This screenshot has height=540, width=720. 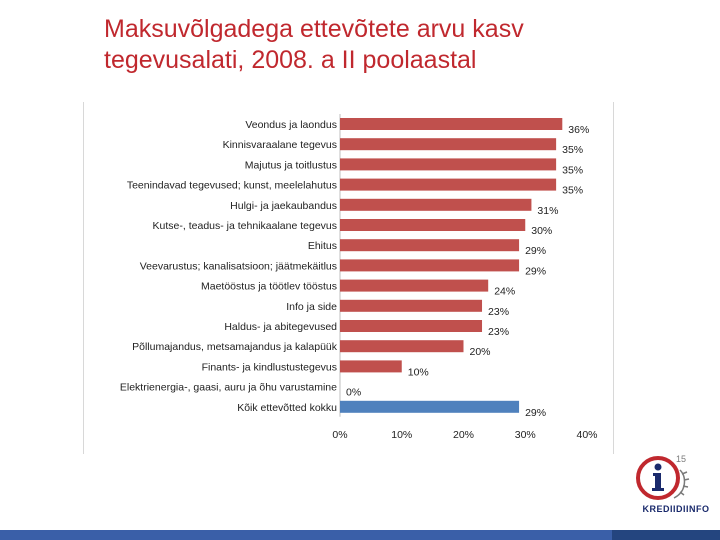 What do you see at coordinates (401, 435) in the screenshot?
I see `x-tick-label: 10%` at bounding box center [401, 435].